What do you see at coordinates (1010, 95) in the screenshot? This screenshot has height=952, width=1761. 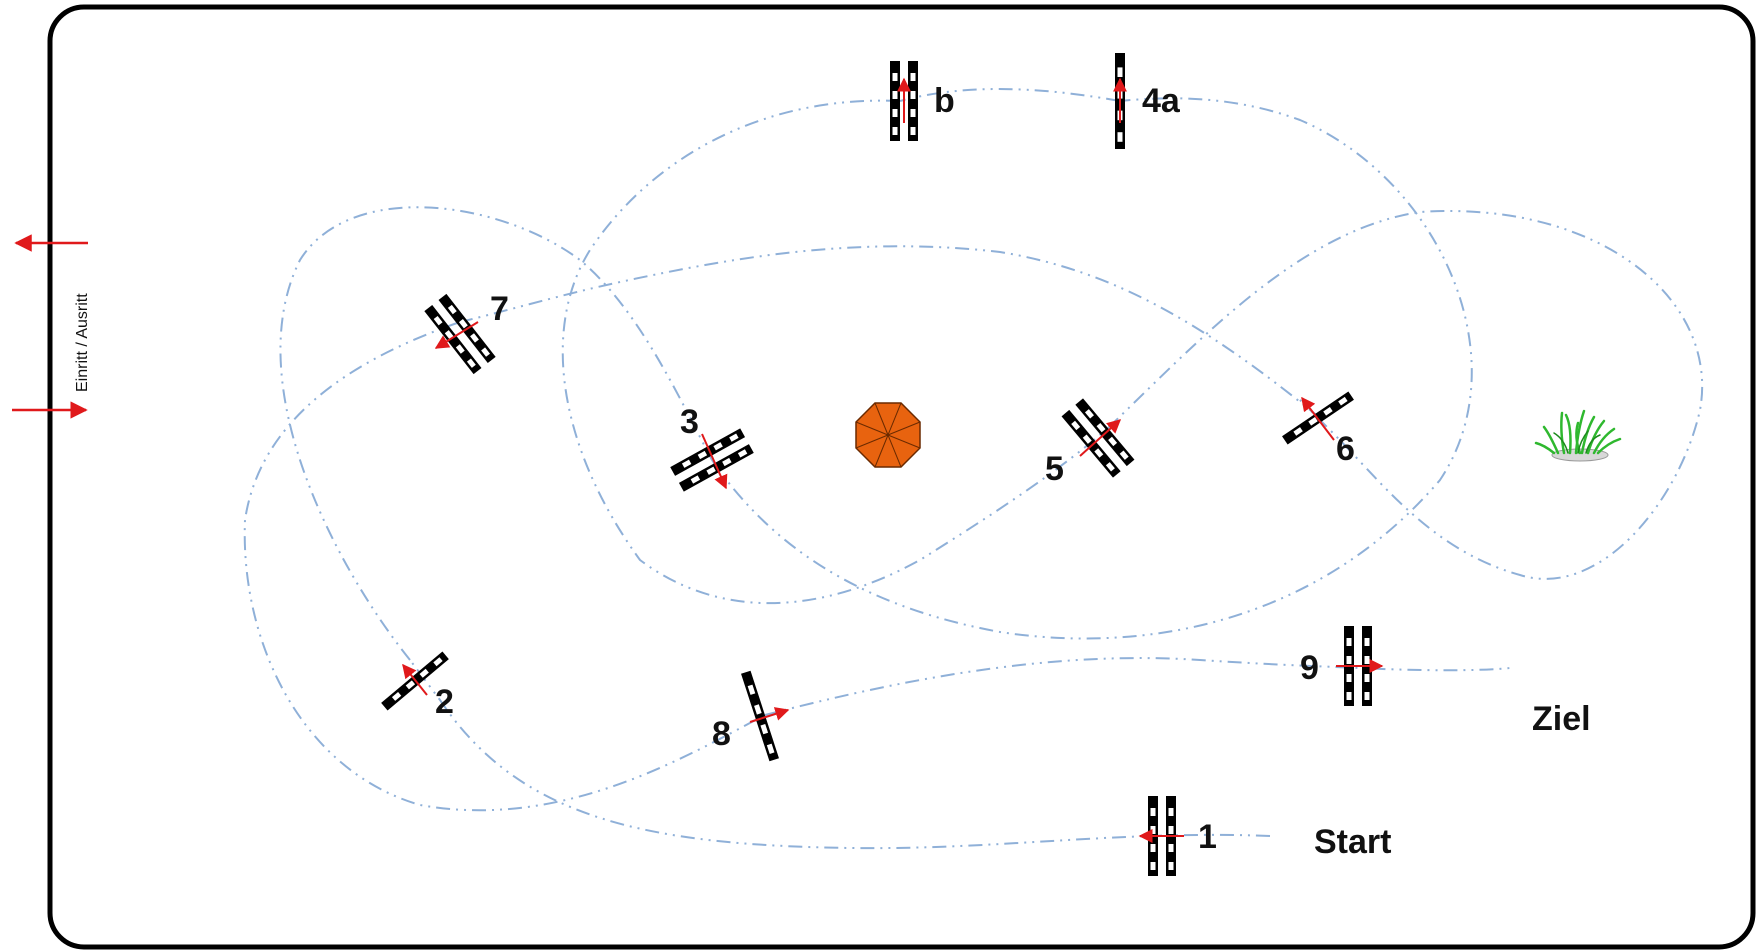 I see `route-4a-to-b` at bounding box center [1010, 95].